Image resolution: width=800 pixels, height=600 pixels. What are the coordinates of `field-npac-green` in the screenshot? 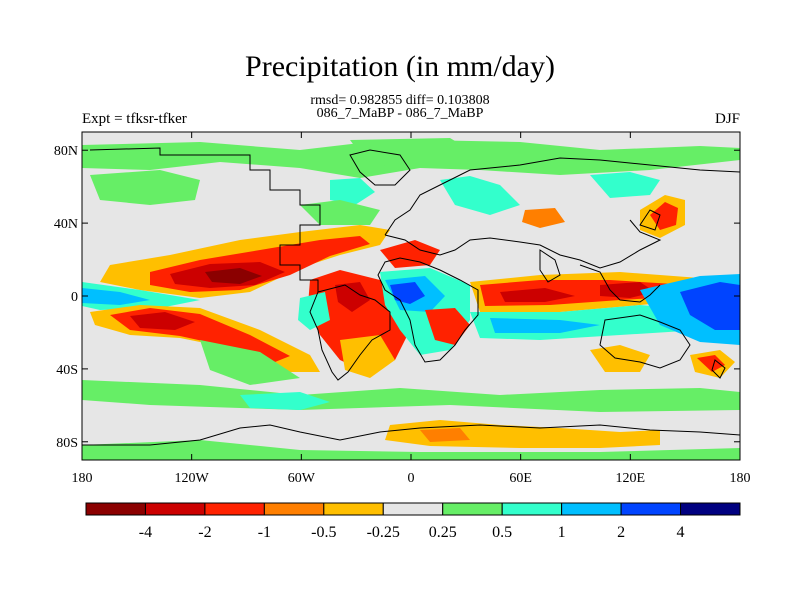 It's located at (145, 187).